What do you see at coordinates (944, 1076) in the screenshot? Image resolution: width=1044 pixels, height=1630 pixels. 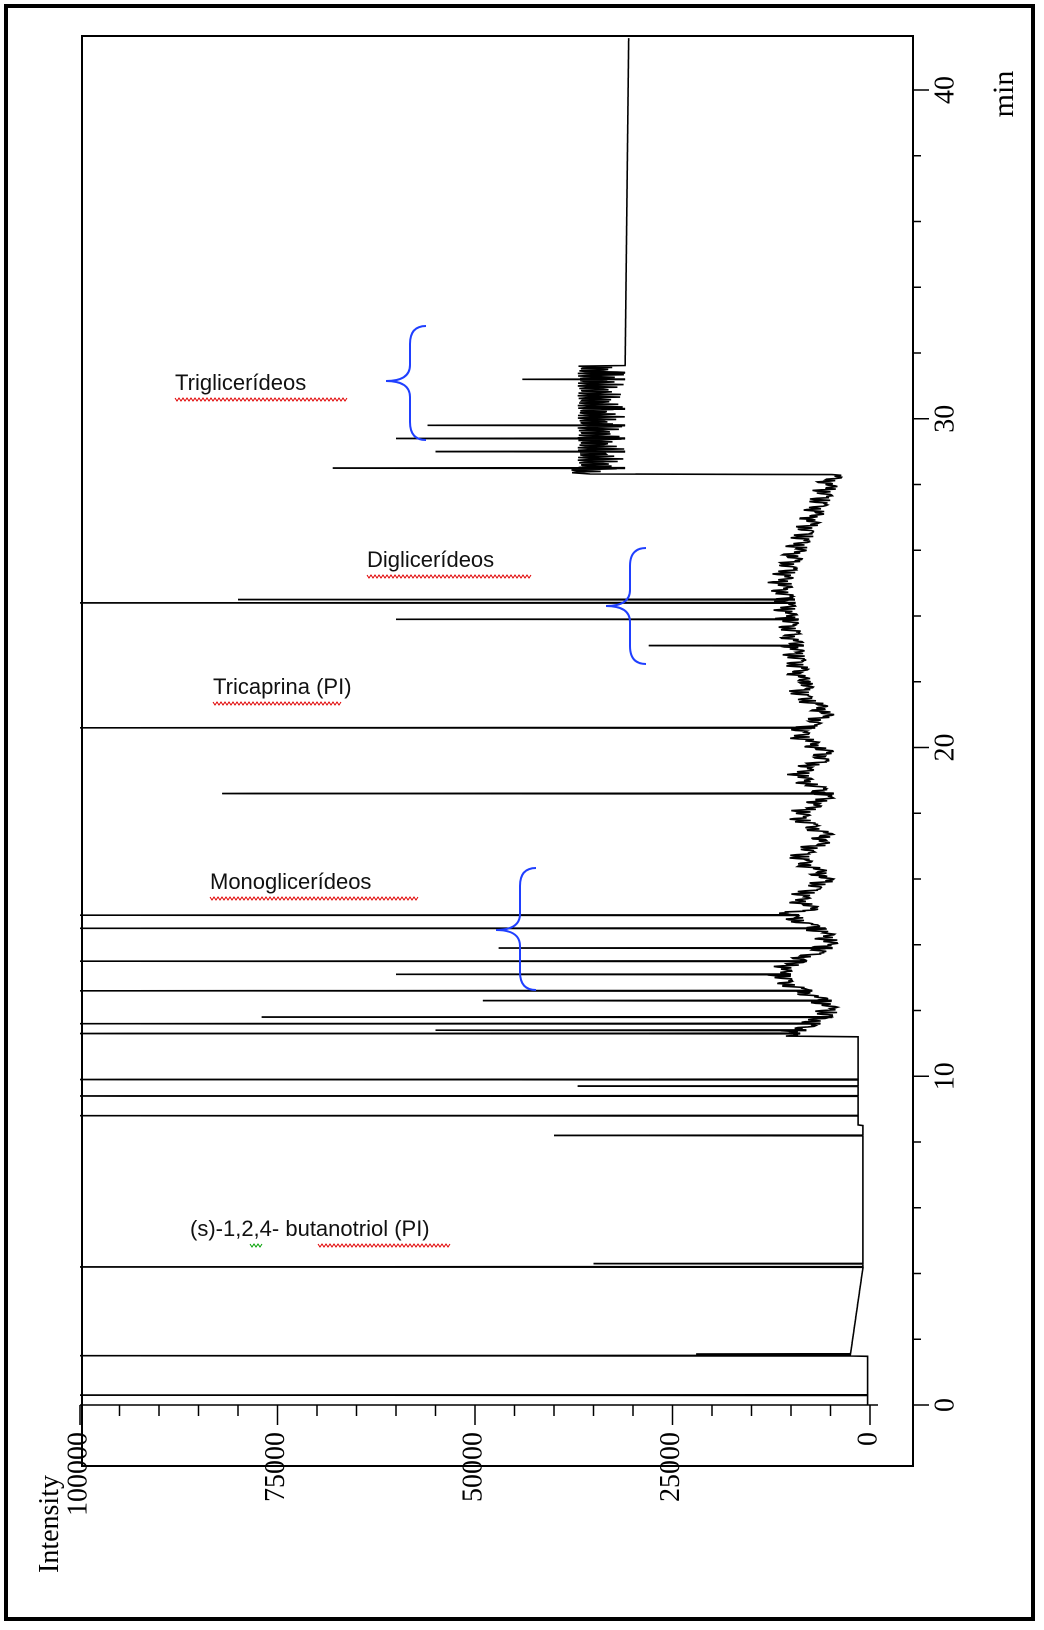 I see `x-tick-label: 10` at bounding box center [944, 1076].